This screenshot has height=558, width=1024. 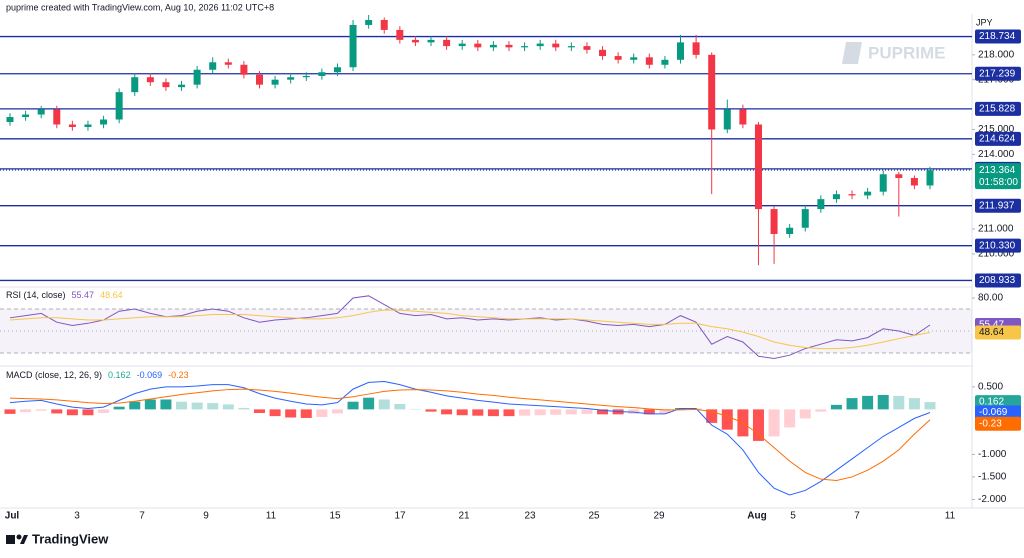 I want to click on x-tick-label: 25, so click(x=594, y=516).